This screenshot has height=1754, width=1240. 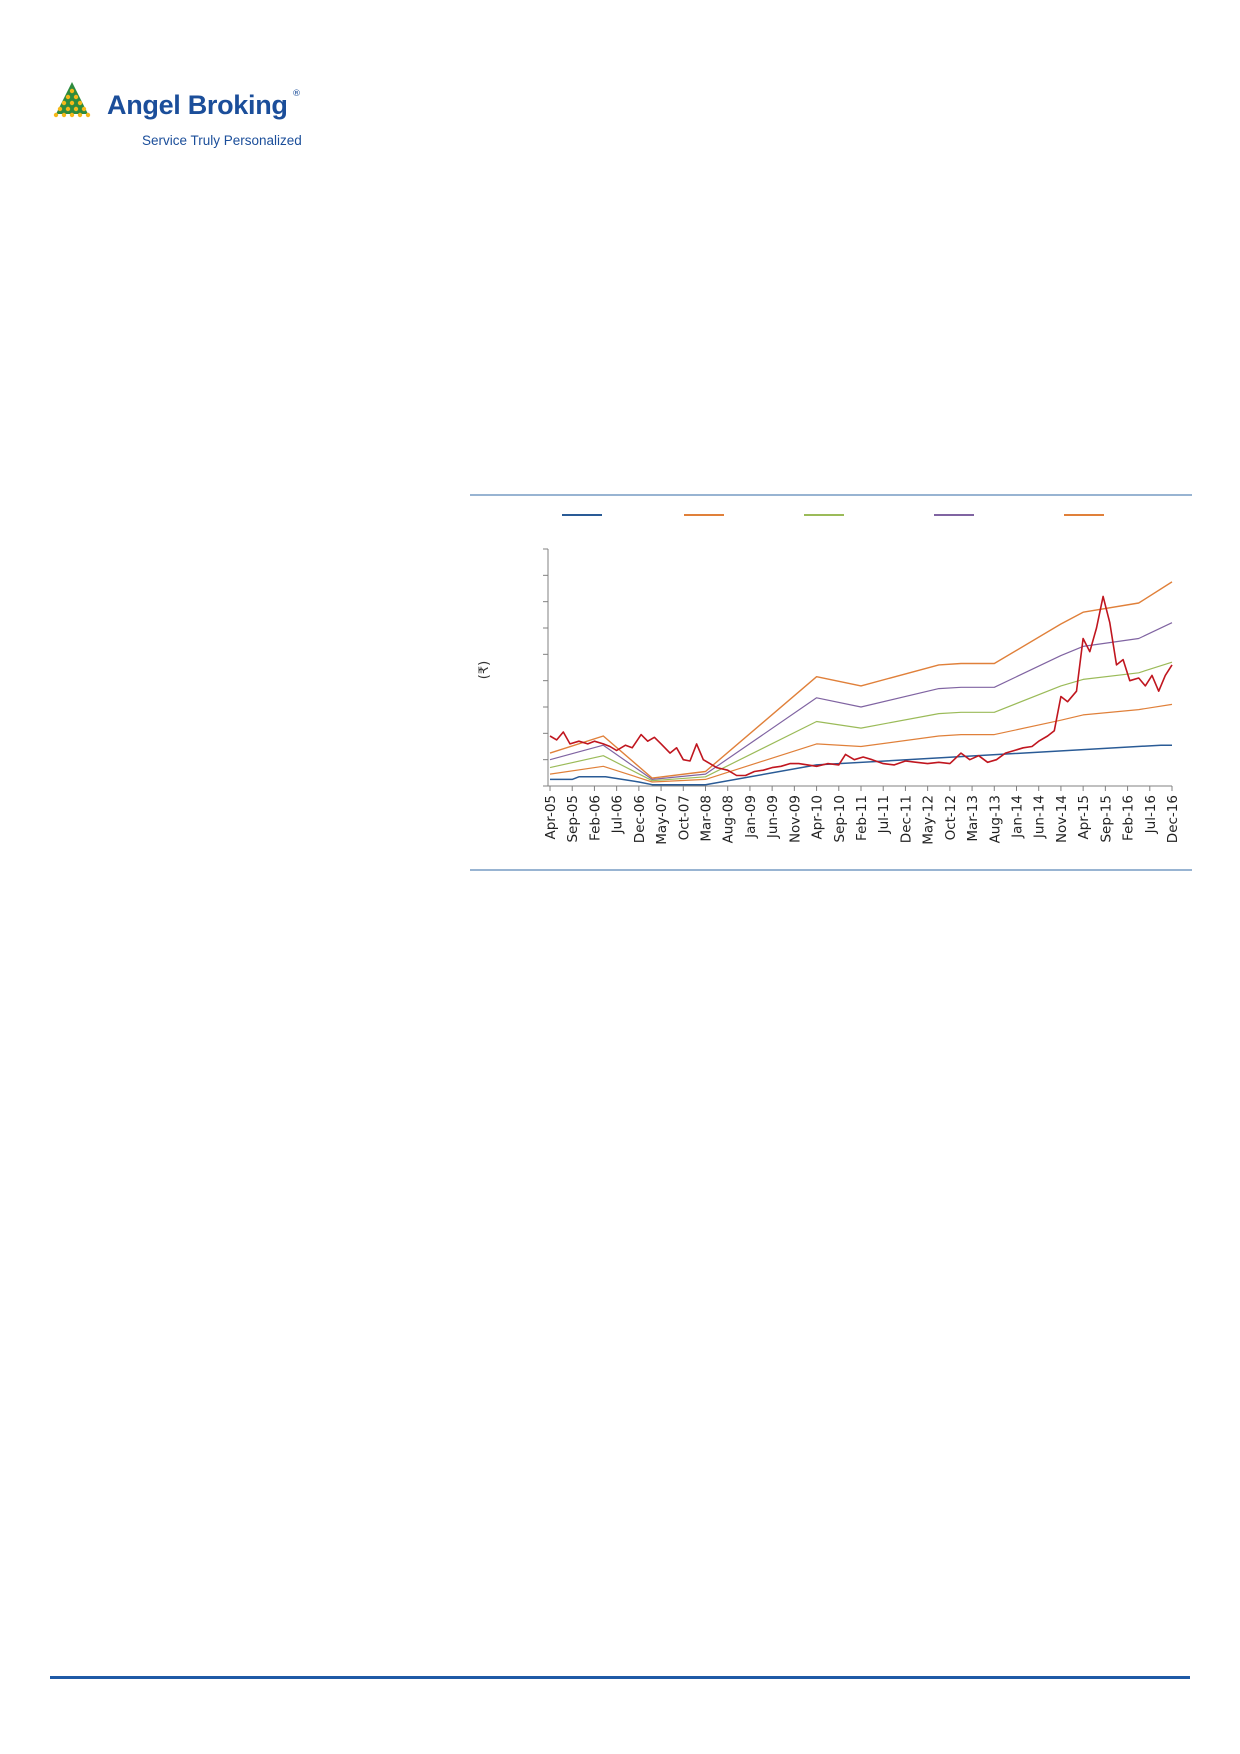 What do you see at coordinates (640, 819) in the screenshot?
I see `x-tick-label: Dec-06` at bounding box center [640, 819].